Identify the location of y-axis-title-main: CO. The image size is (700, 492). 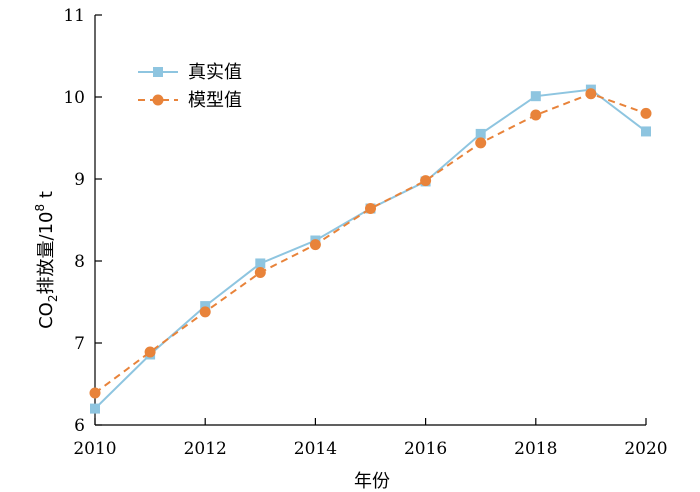
(46, 315).